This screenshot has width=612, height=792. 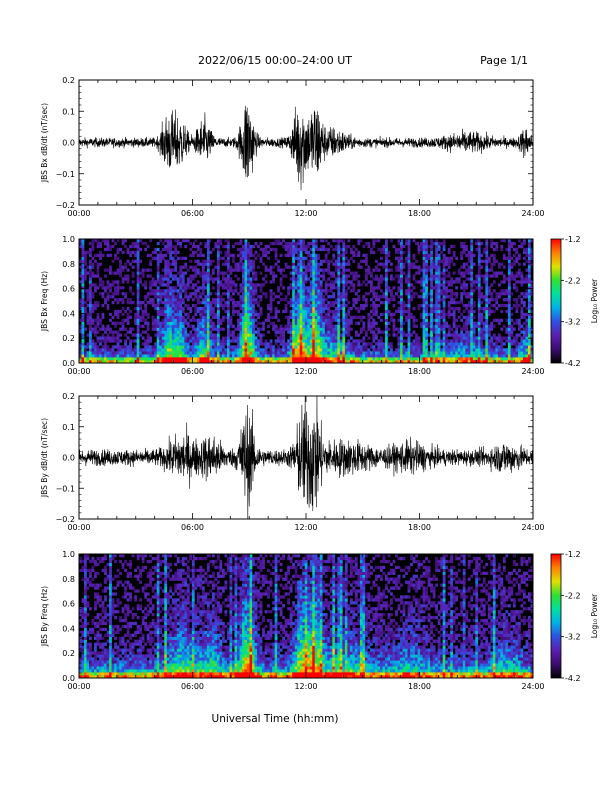 I want to click on x-axis-title: Universal Time (hh:mm), so click(x=275, y=719).